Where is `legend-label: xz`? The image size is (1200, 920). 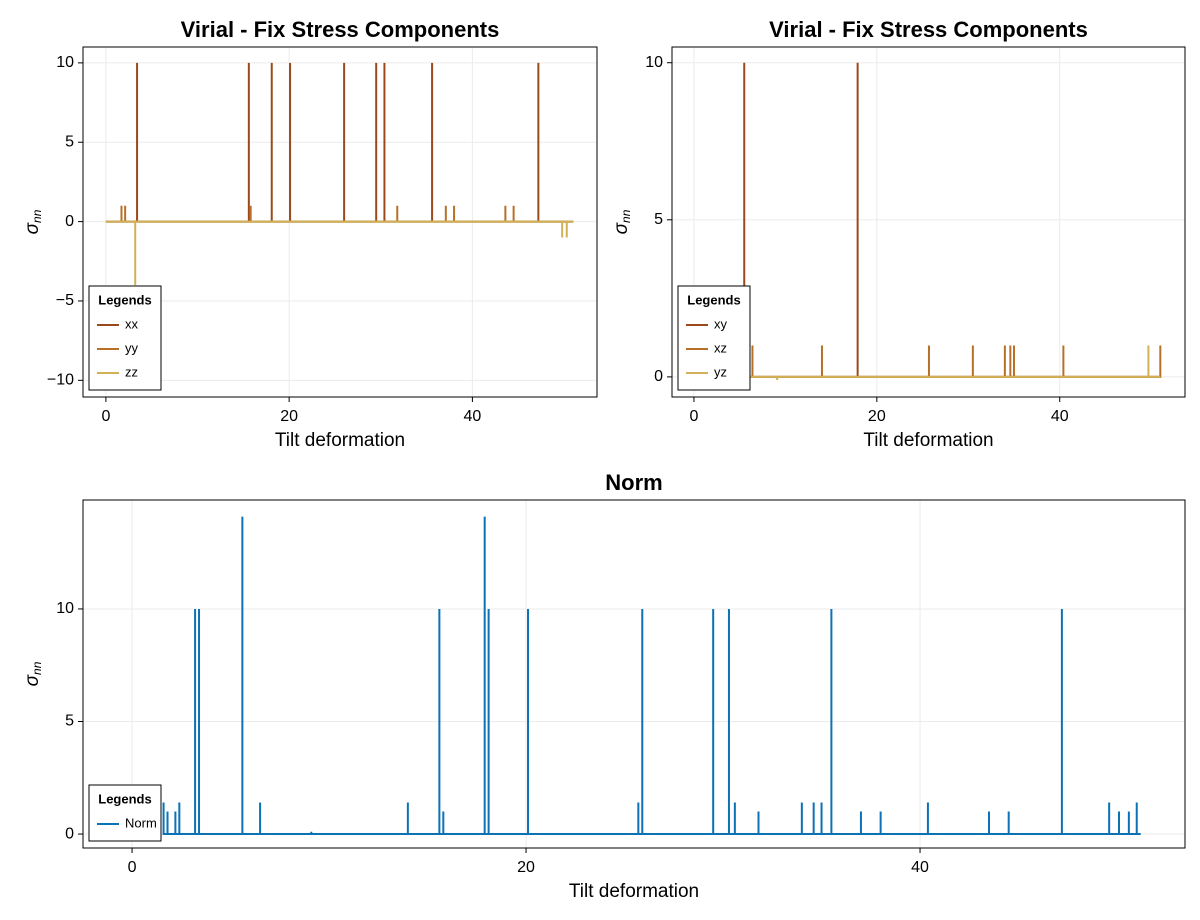 legend-label: xz is located at coordinates (720, 347).